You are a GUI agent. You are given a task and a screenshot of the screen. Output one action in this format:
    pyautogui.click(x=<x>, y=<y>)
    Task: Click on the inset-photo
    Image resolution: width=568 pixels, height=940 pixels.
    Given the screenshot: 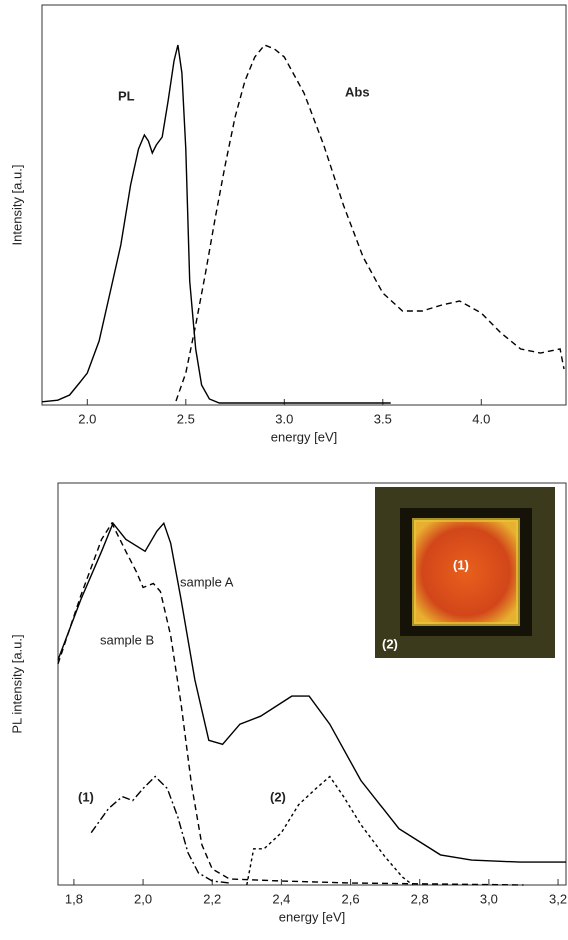 What is the action you would take?
    pyautogui.click(x=465, y=572)
    